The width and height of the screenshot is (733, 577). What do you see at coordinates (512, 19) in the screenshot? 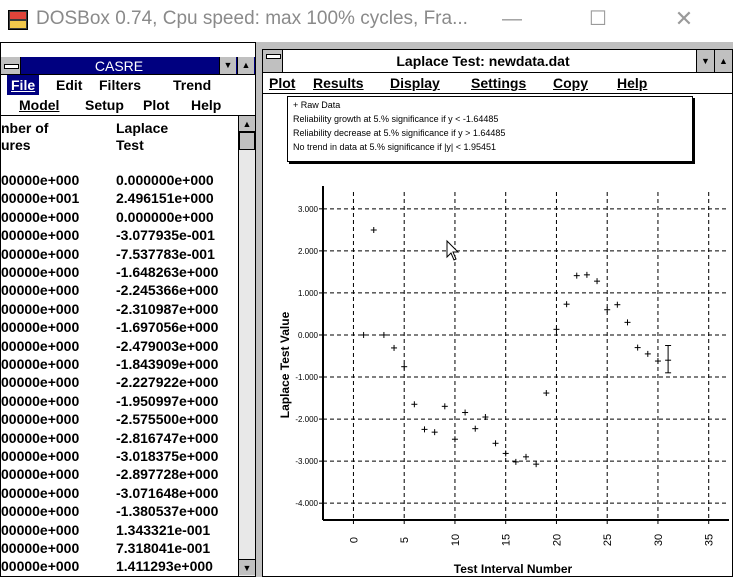
I see `minimize-icon: —` at bounding box center [512, 19].